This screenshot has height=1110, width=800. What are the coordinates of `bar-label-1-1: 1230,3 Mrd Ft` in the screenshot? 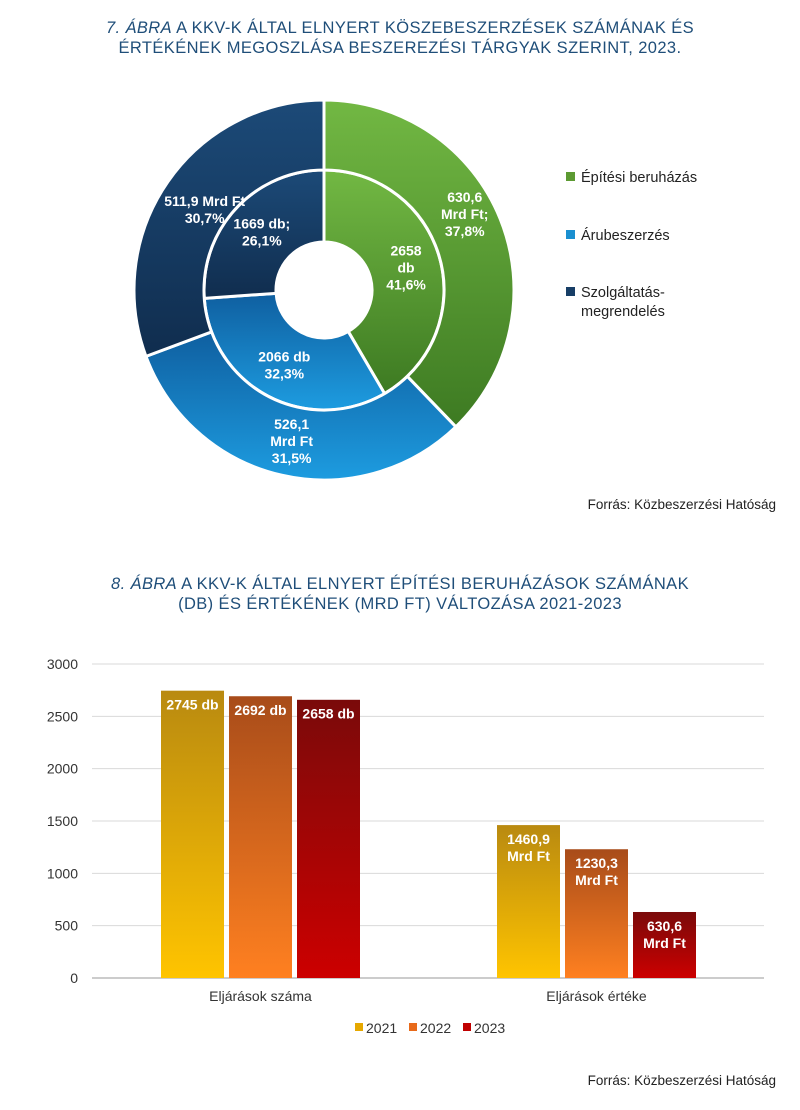 It's located at (596, 871).